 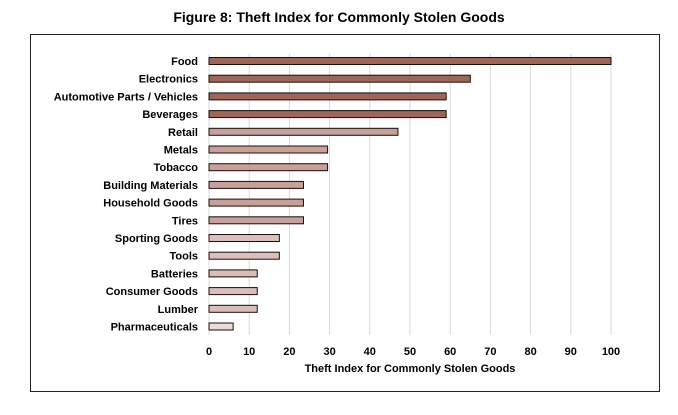 What do you see at coordinates (450, 352) in the screenshot?
I see `x-tick-label: 60` at bounding box center [450, 352].